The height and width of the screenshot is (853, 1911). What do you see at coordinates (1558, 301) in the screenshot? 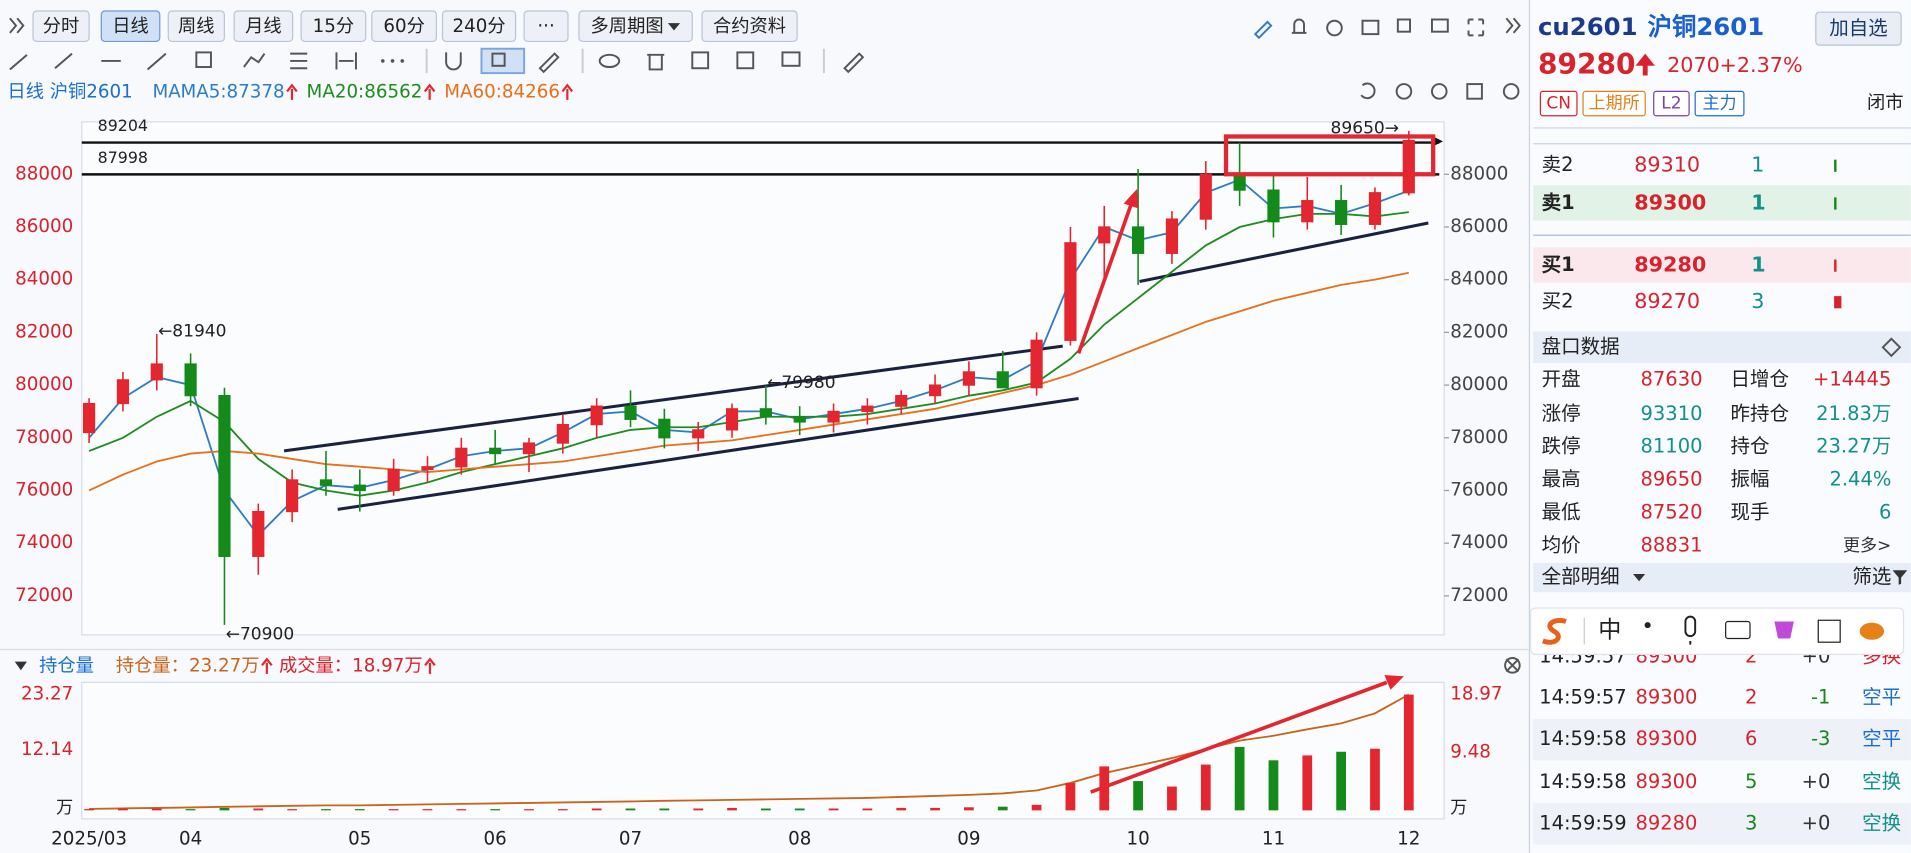
I see `book-side: 买2` at bounding box center [1558, 301].